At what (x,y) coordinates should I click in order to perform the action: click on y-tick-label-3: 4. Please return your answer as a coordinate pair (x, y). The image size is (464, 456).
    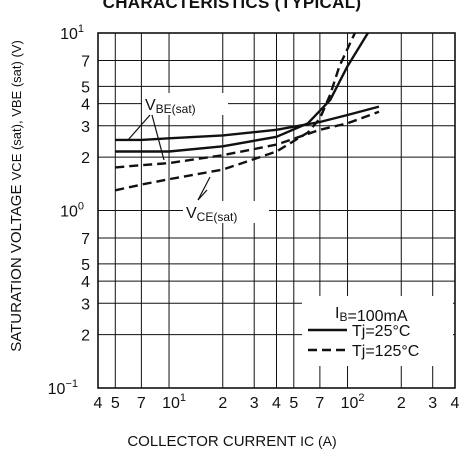
    Looking at the image, I should click on (85, 105).